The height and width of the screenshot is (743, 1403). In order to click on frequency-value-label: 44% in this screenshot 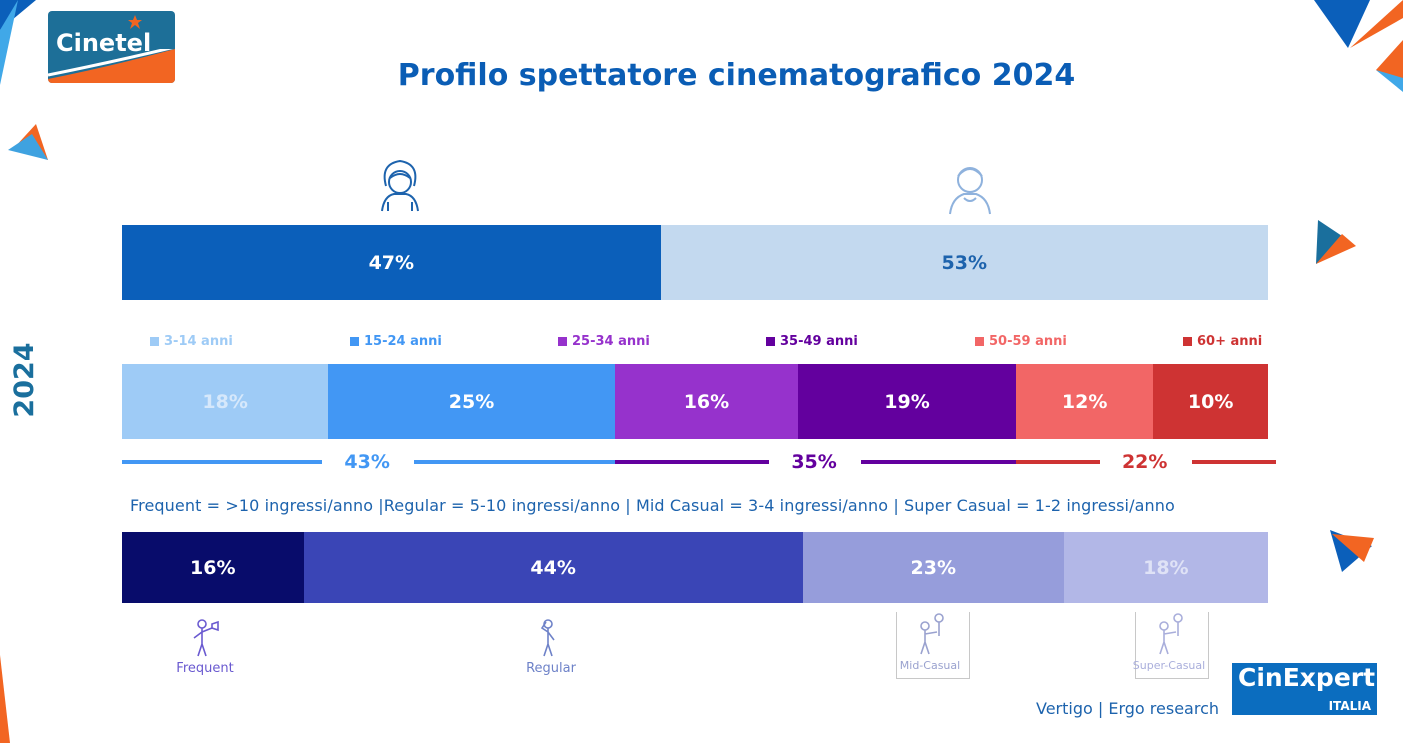, I will do `click(553, 567)`.